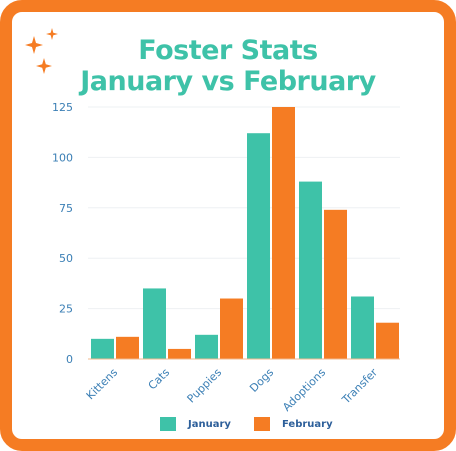 The width and height of the screenshot is (456, 451). Describe the element at coordinates (179, 353) in the screenshot. I see `bar-february-cats` at that location.